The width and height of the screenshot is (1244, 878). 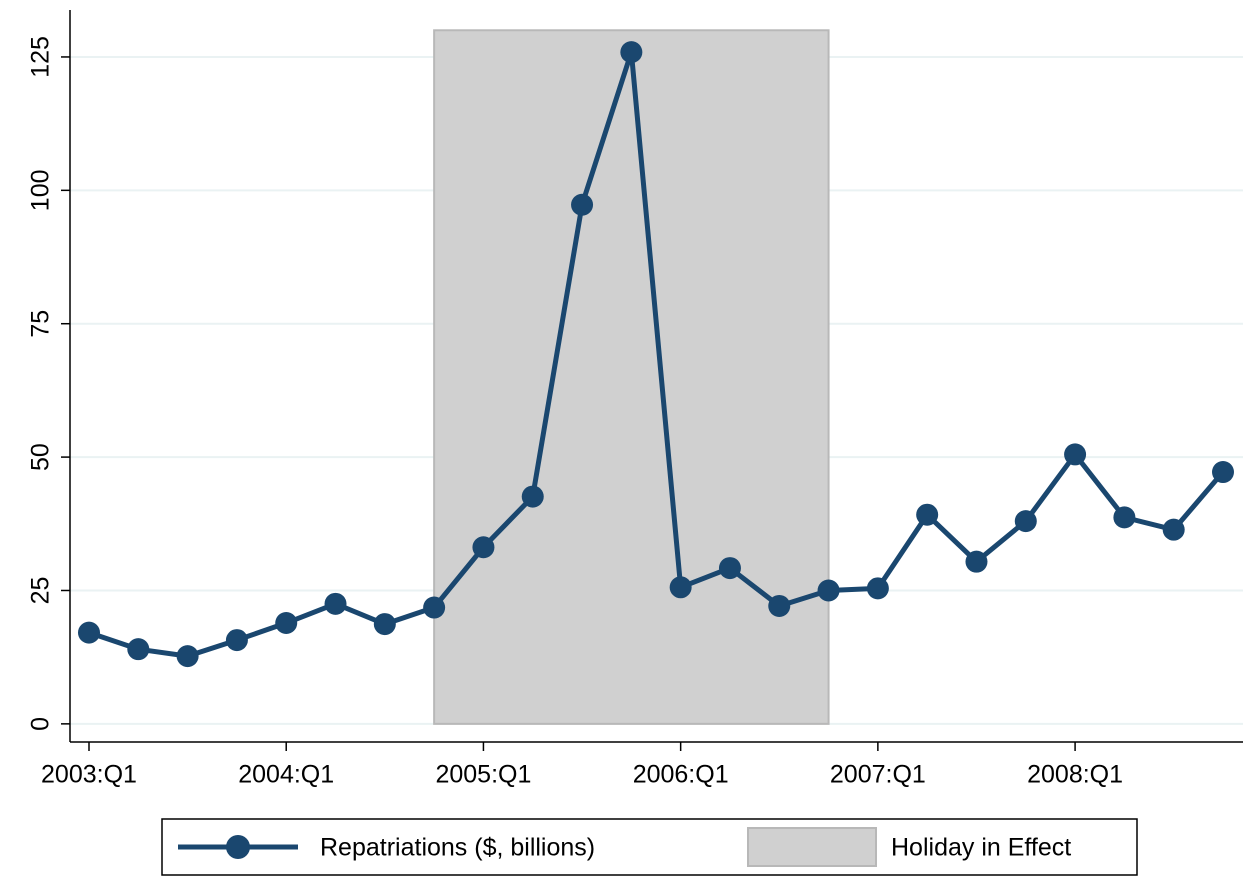 What do you see at coordinates (981, 848) in the screenshot?
I see `legend-label: Holiday in Effect` at bounding box center [981, 848].